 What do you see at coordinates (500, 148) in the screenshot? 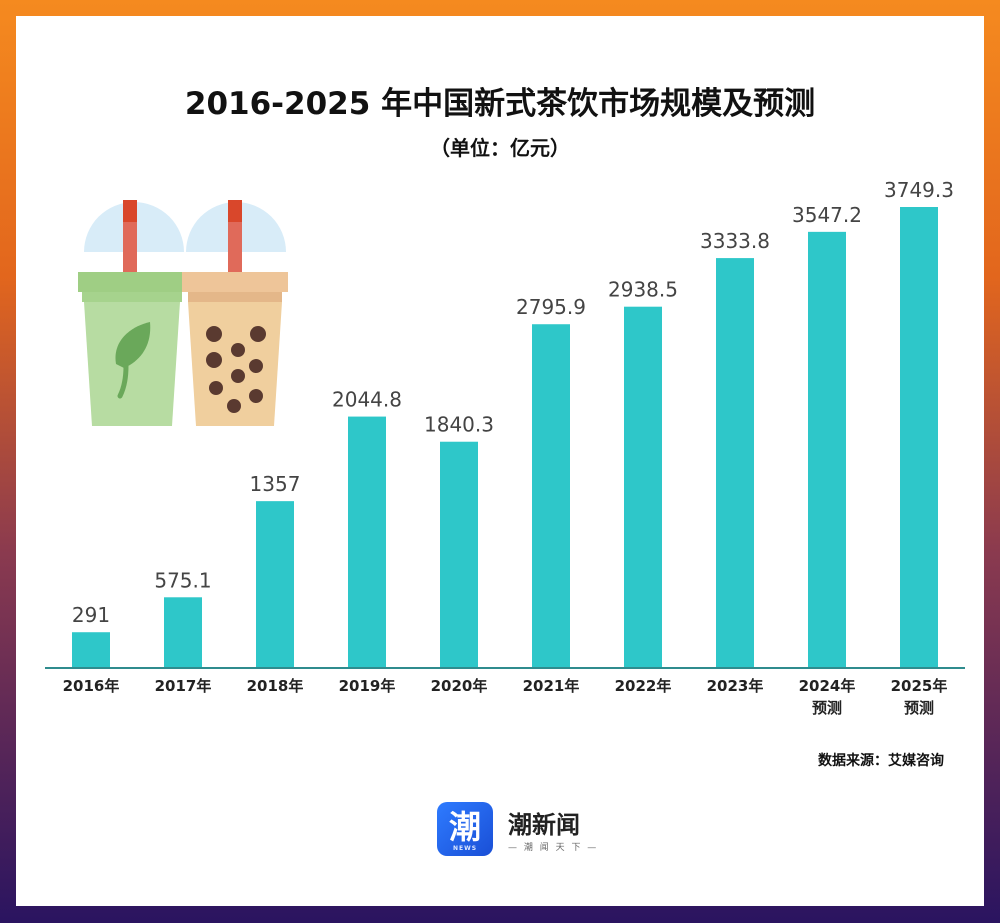
I see `chart-subtitle: （单位：亿元）` at bounding box center [500, 148].